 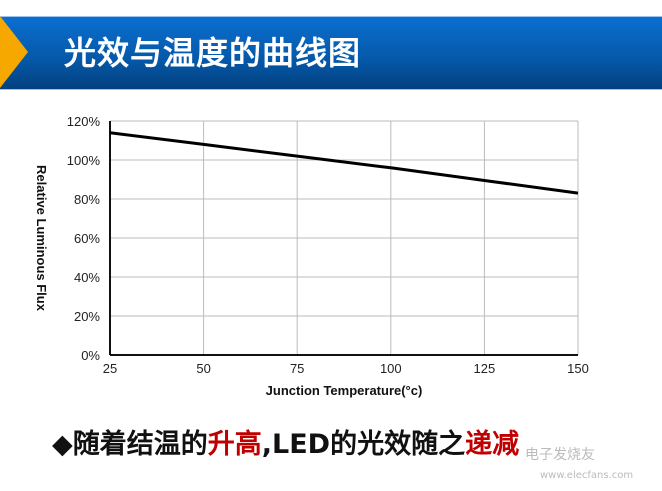 I want to click on y-tick-label: 0%, so click(x=90, y=355).